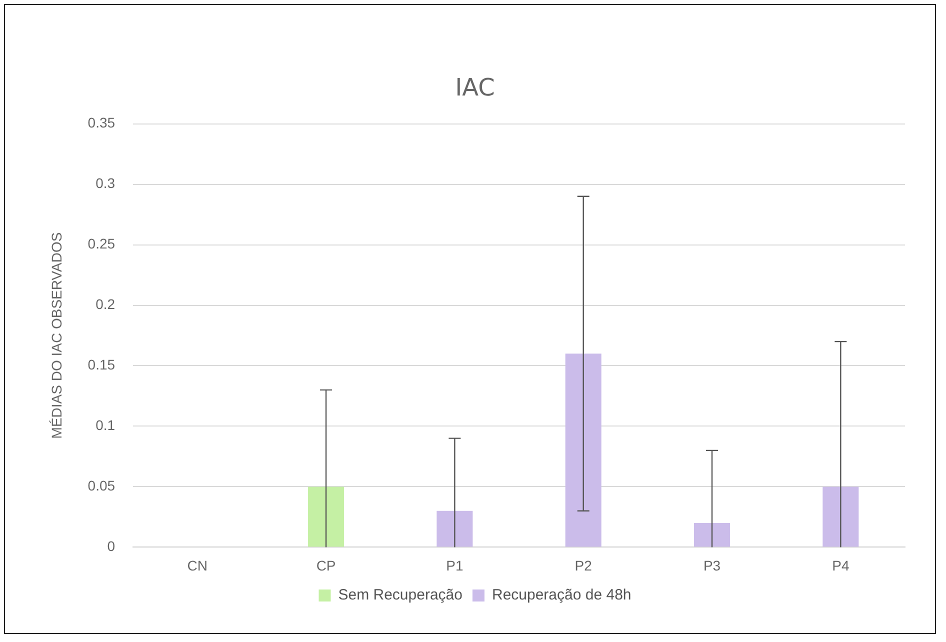 The image size is (946, 642). Describe the element at coordinates (106, 425) in the screenshot. I see `y-tick-label: 0.1` at that location.